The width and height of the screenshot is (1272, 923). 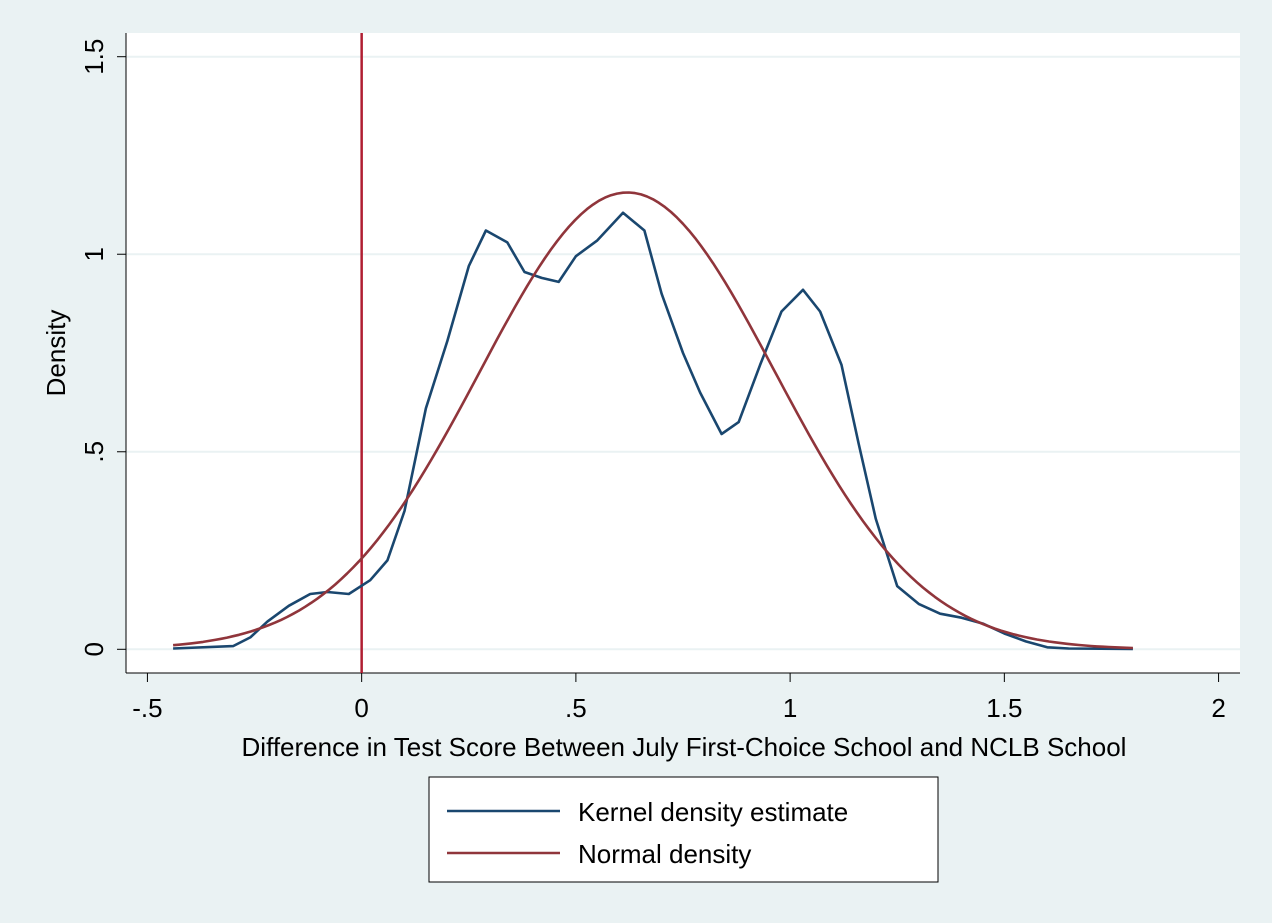 What do you see at coordinates (94, 254) in the screenshot?
I see `y-tick-label-2: 1` at bounding box center [94, 254].